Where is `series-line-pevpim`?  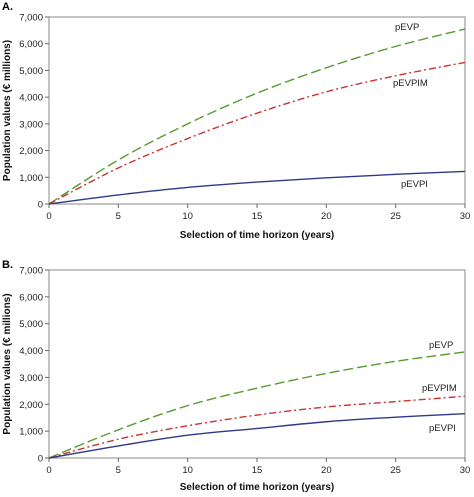 series-line-pevpim is located at coordinates (257, 427).